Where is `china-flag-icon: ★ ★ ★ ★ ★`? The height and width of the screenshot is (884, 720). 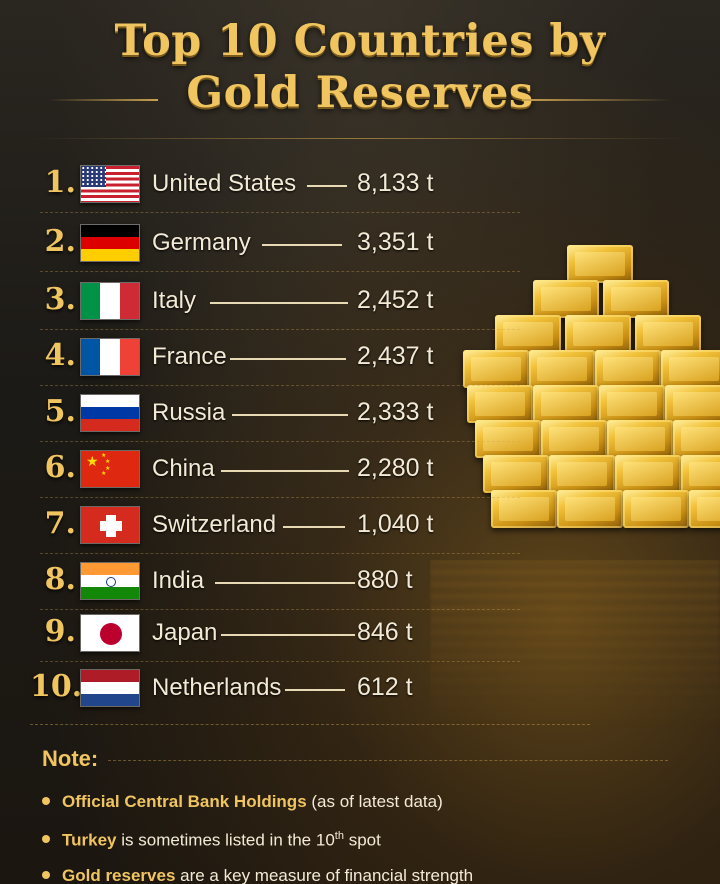 china-flag-icon: ★ ★ ★ ★ ★ is located at coordinates (110, 469).